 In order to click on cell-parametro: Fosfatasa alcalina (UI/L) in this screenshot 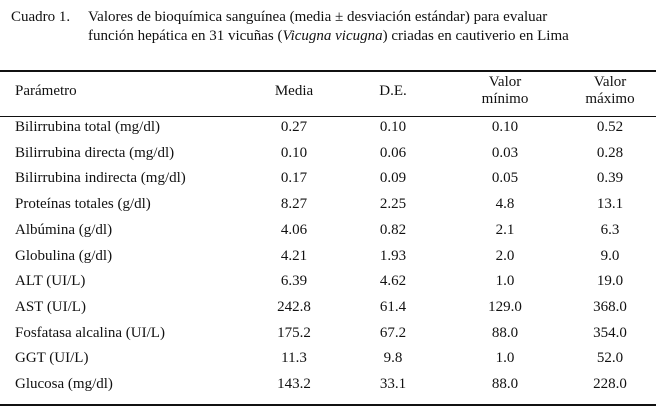, I will do `click(90, 332)`.